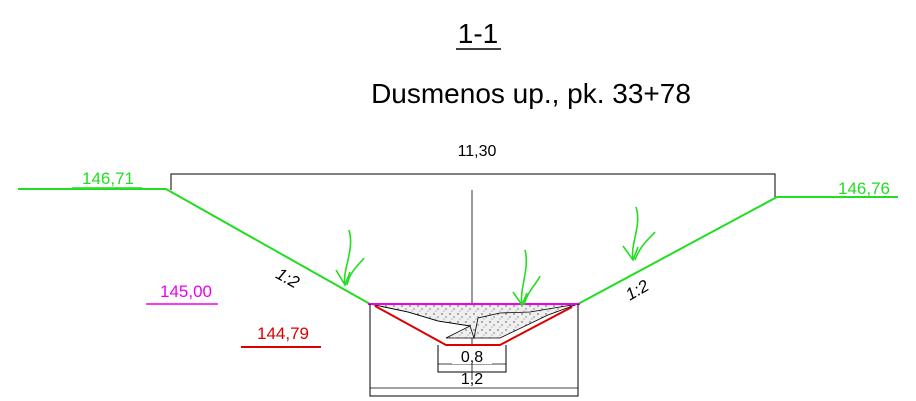 The height and width of the screenshot is (401, 916). I want to click on bed-line, so click(473, 325).